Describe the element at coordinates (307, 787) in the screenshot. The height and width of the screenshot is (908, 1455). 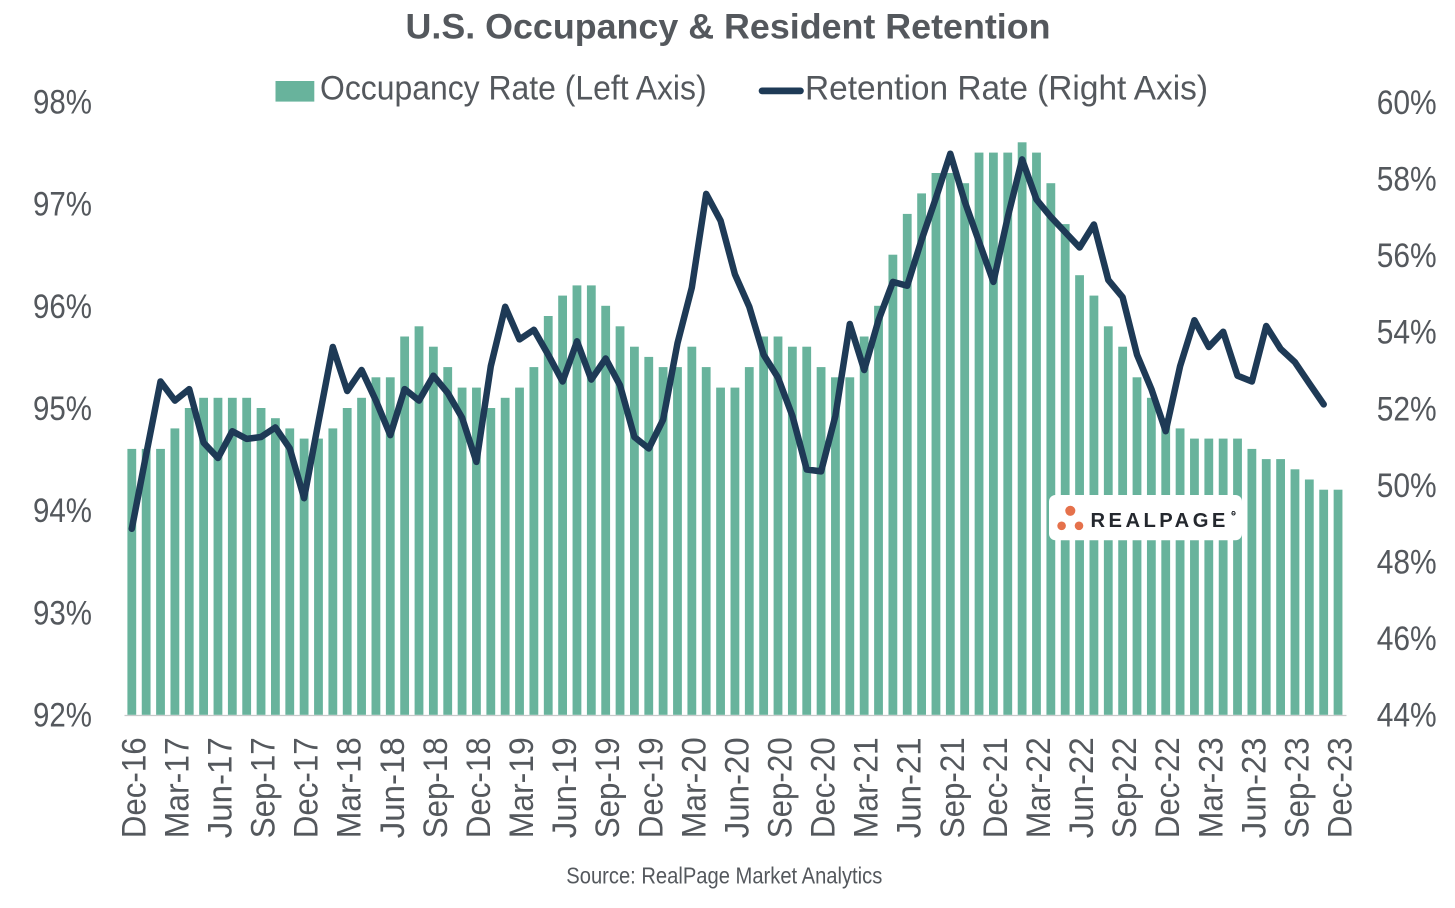
I see `svg-text: Dec-17` at that location.